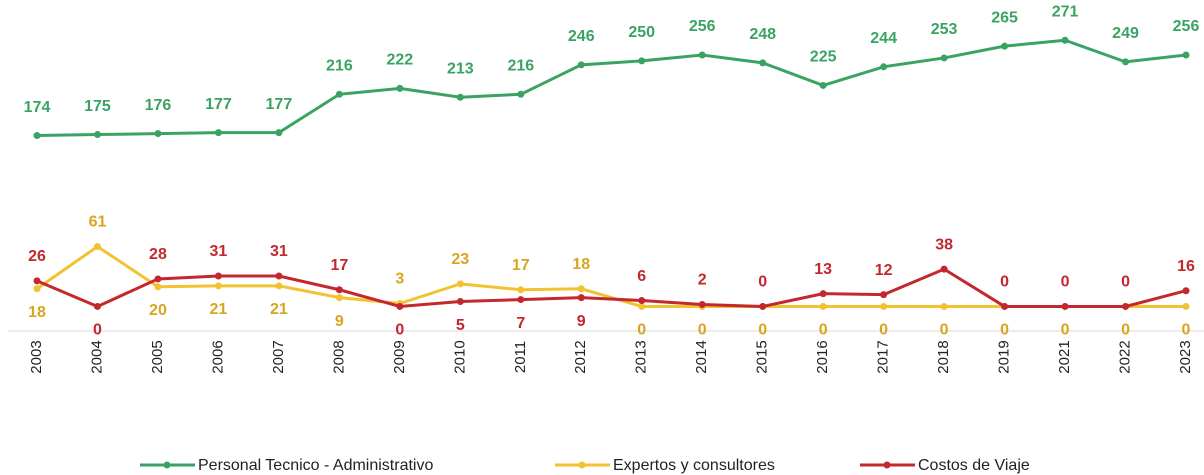  What do you see at coordinates (1125, 33) in the screenshot?
I see `data-label: 249` at bounding box center [1125, 33].